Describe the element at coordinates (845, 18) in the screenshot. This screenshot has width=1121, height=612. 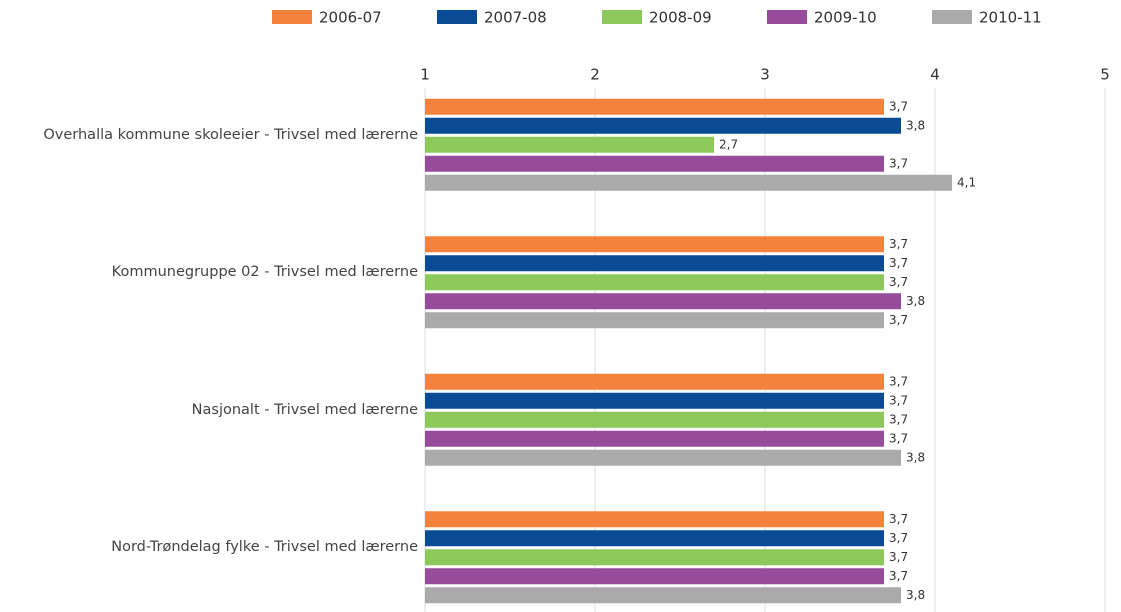
I see `legend-label: 2009-10` at that location.